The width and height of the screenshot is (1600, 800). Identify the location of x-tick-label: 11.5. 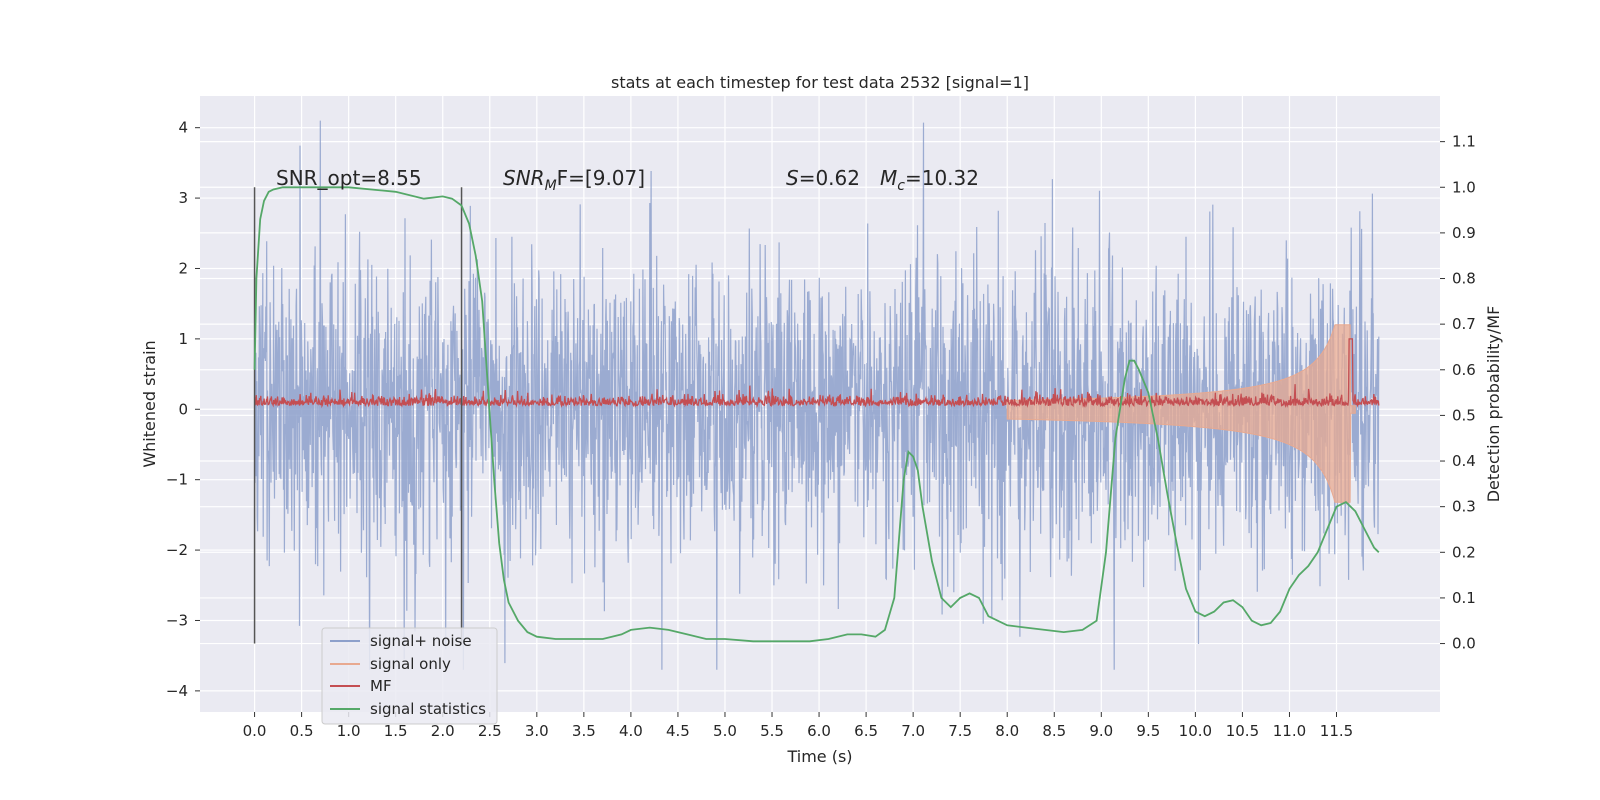
(1336, 731).